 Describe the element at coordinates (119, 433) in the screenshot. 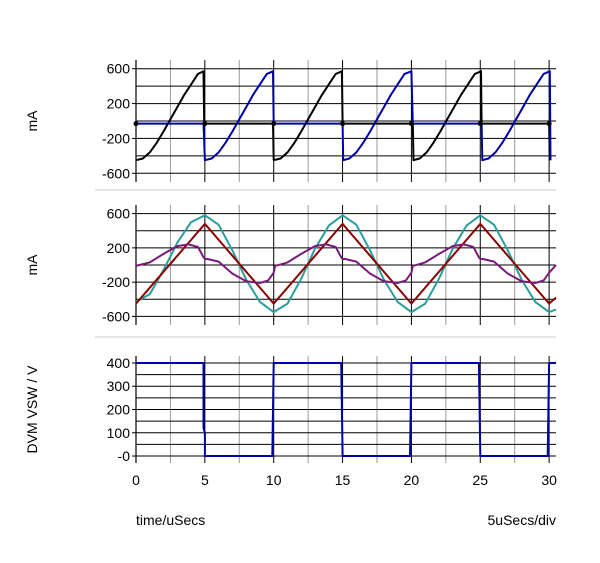

I see `y-tick-label: 100` at that location.